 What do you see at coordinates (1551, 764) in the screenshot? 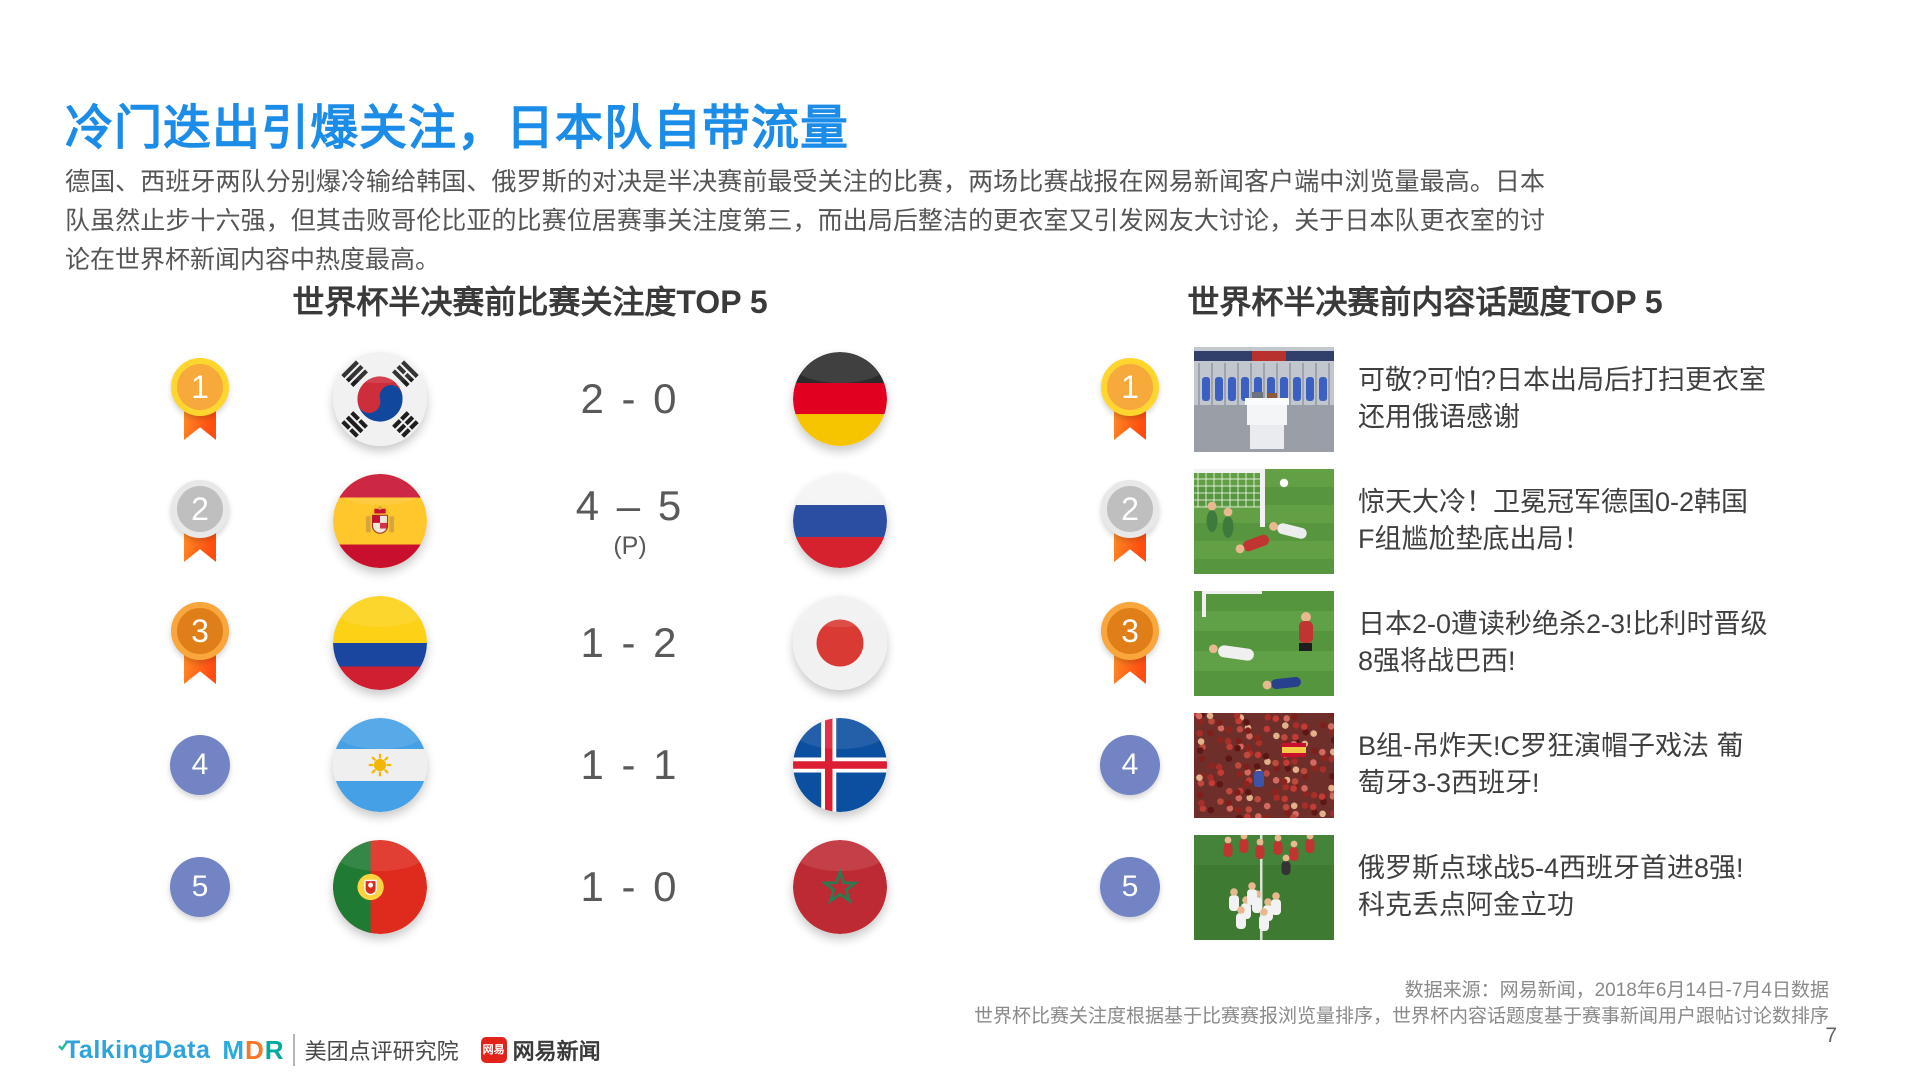
I see `news-headline: B组-吊炸天!C罗狂演帽子戏法 葡萄牙3-3西班牙!` at bounding box center [1551, 764].